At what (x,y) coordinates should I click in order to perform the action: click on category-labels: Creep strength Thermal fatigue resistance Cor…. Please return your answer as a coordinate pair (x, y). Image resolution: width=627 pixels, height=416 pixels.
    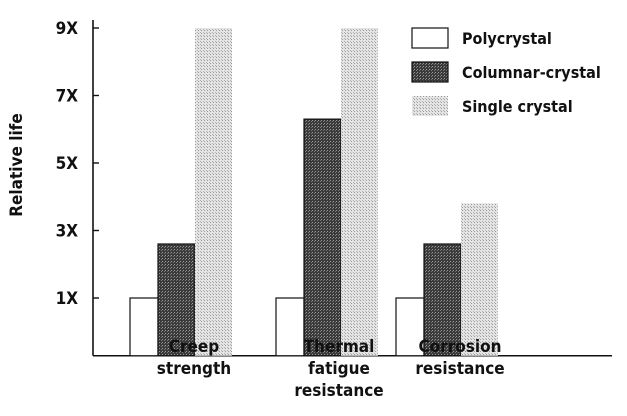
    Looking at the image, I should click on (331, 369).